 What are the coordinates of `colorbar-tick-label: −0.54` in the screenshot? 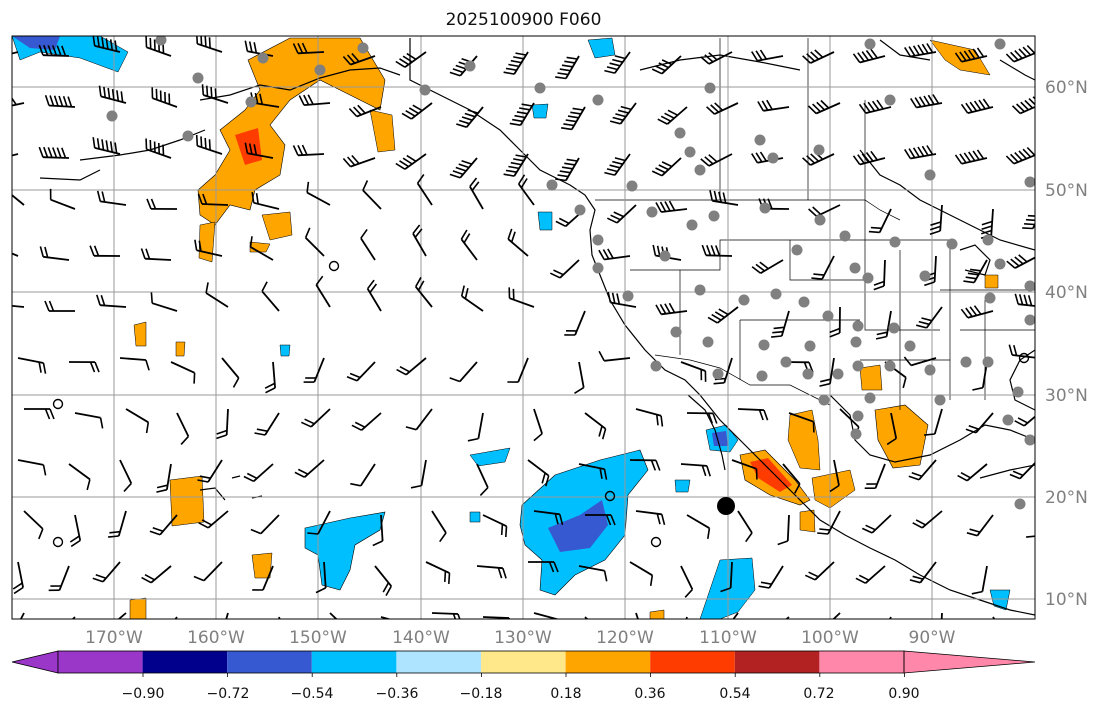 It's located at (312, 694).